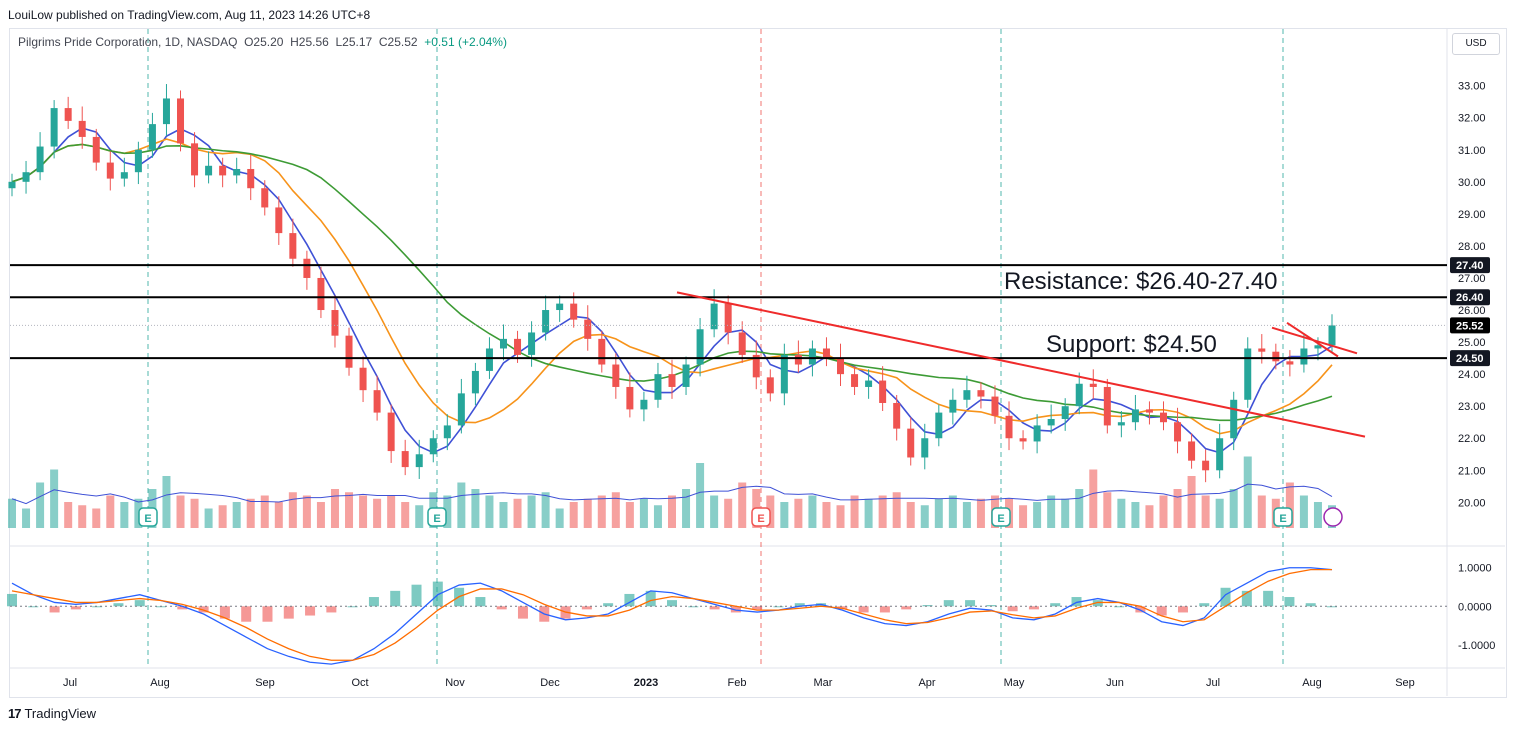 This screenshot has height=731, width=1515. What do you see at coordinates (823, 683) in the screenshot?
I see `time-tick-label: Mar` at bounding box center [823, 683].